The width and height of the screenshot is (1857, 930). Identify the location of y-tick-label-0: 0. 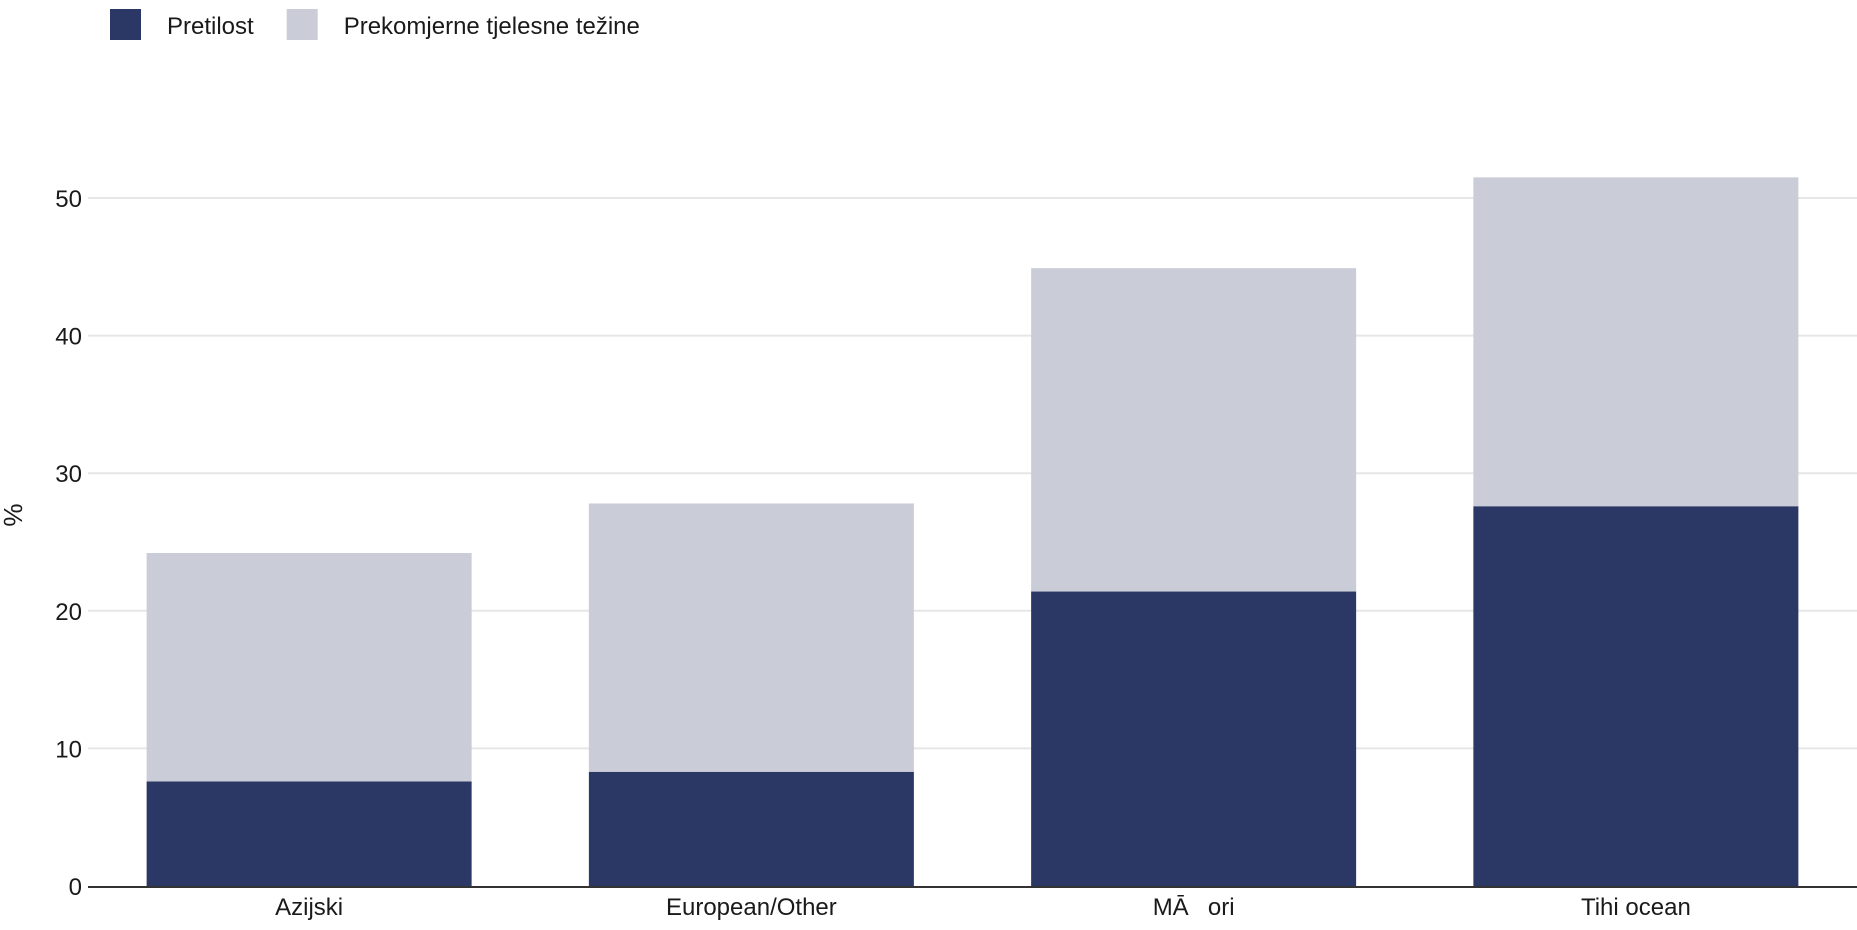
(75, 887).